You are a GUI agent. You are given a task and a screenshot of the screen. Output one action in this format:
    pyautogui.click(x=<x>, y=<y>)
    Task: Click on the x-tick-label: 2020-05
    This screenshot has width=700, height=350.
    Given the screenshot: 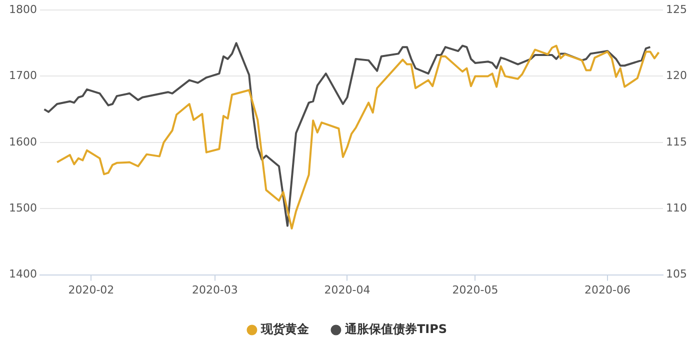 What is the action you would take?
    pyautogui.click(x=475, y=289)
    